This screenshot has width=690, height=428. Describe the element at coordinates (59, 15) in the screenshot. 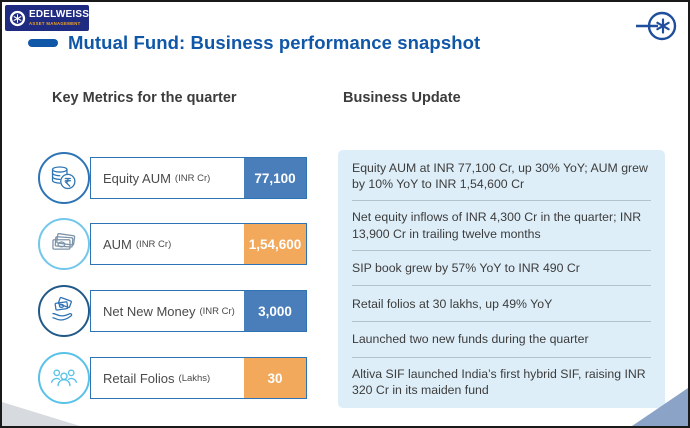

I see `logo-brand-text: EDELWEISS` at that location.